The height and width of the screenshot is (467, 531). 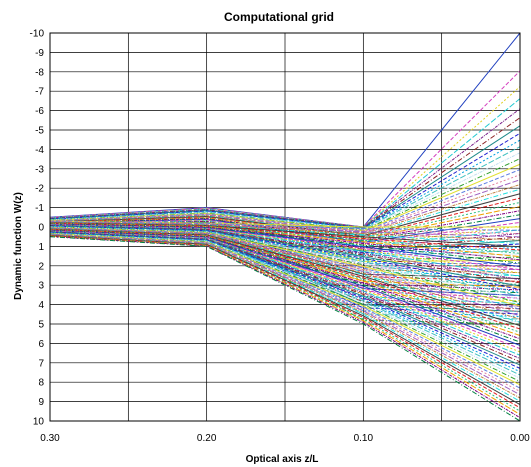 I want to click on y-tick-label: -10, so click(x=37, y=34).